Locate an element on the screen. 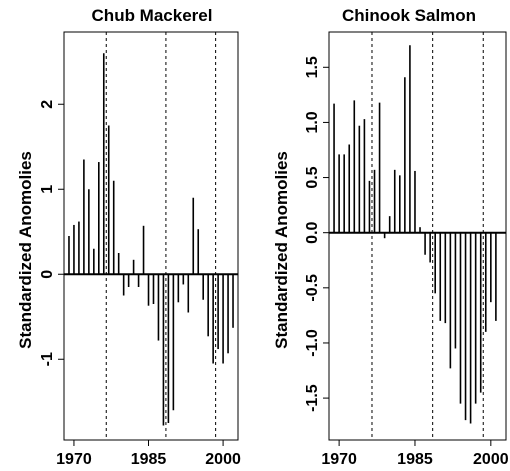 The height and width of the screenshot is (471, 510). chart-title: Chinook Salmon is located at coordinates (409, 15).